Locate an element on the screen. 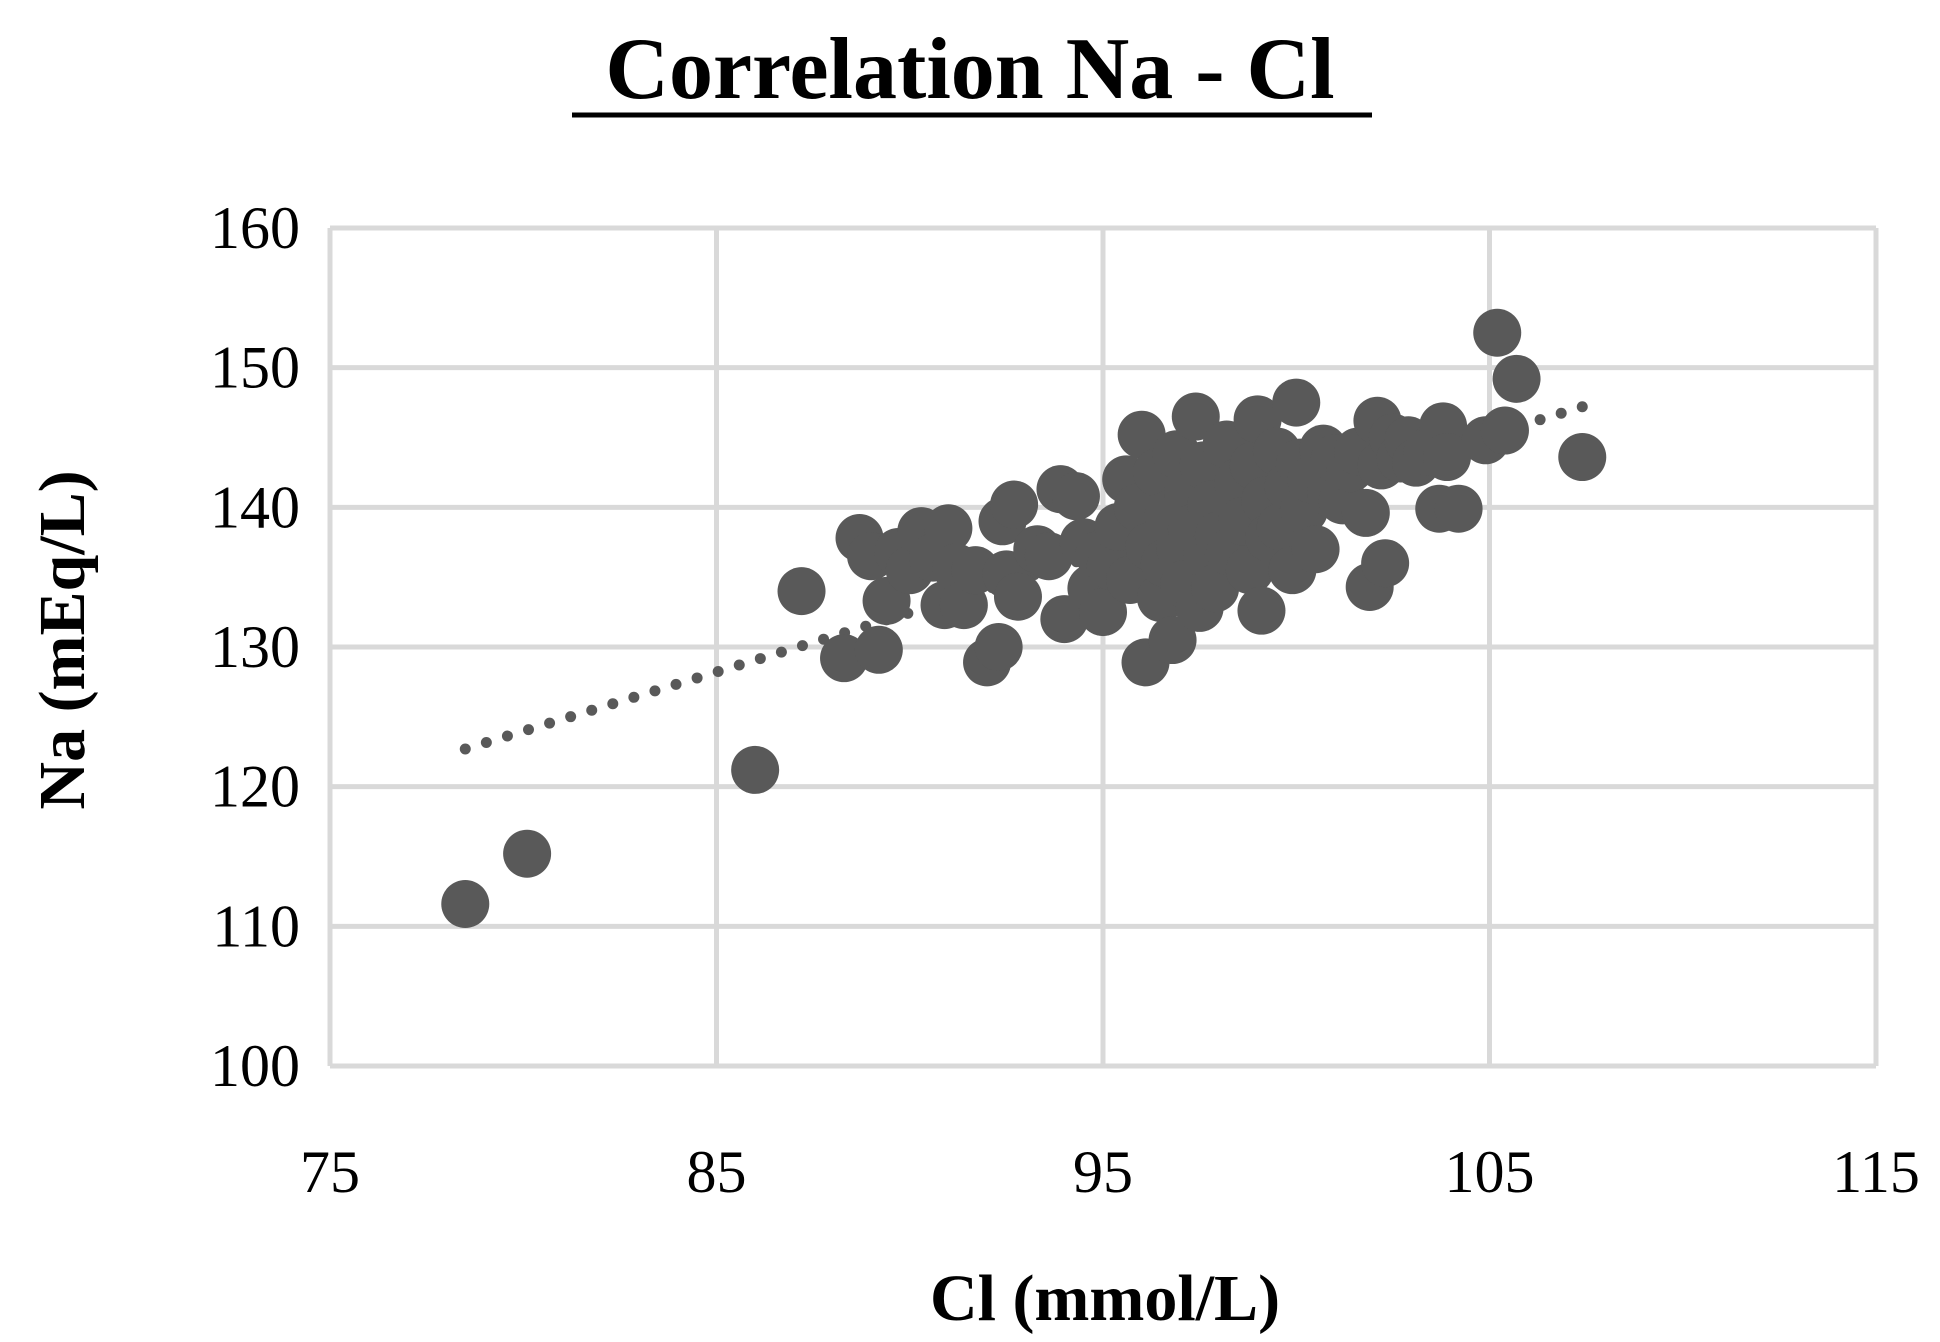 The height and width of the screenshot is (1342, 1940). y-tick-label: 130 is located at coordinates (255, 647).